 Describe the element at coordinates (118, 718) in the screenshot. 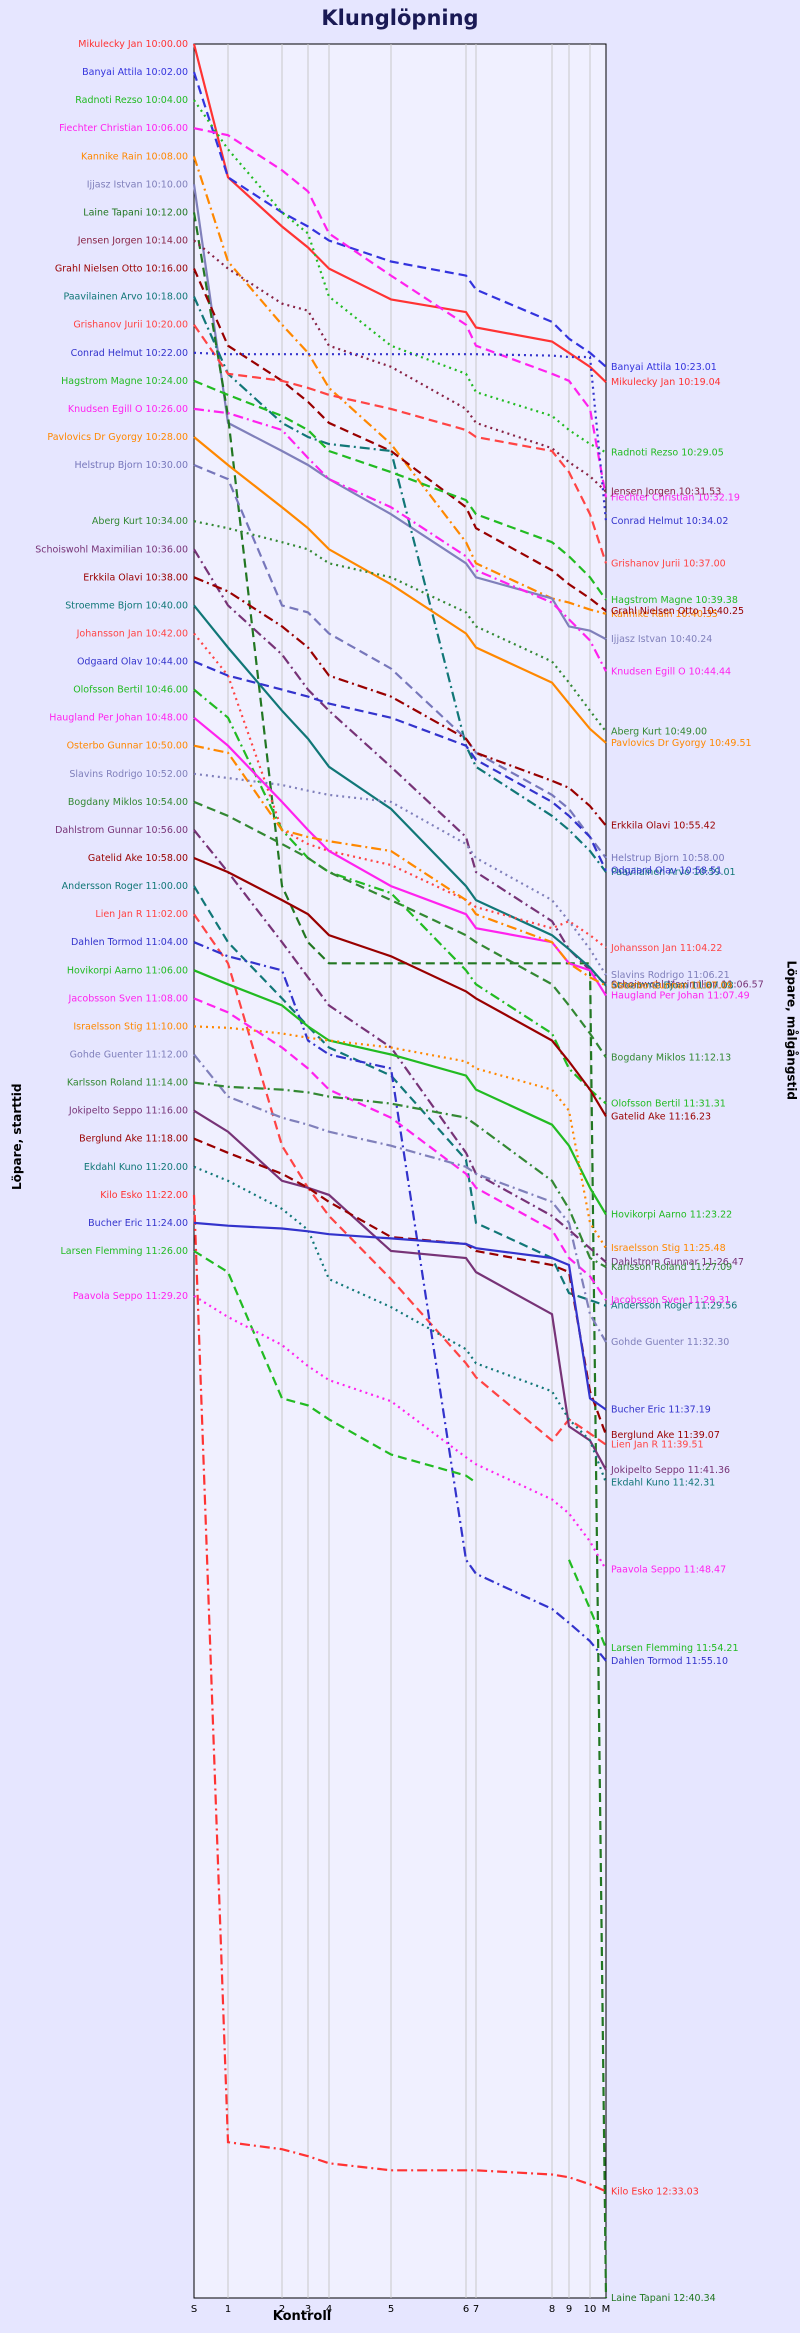

I see `start-label: Haugland Per Johan 10:48.00` at that location.